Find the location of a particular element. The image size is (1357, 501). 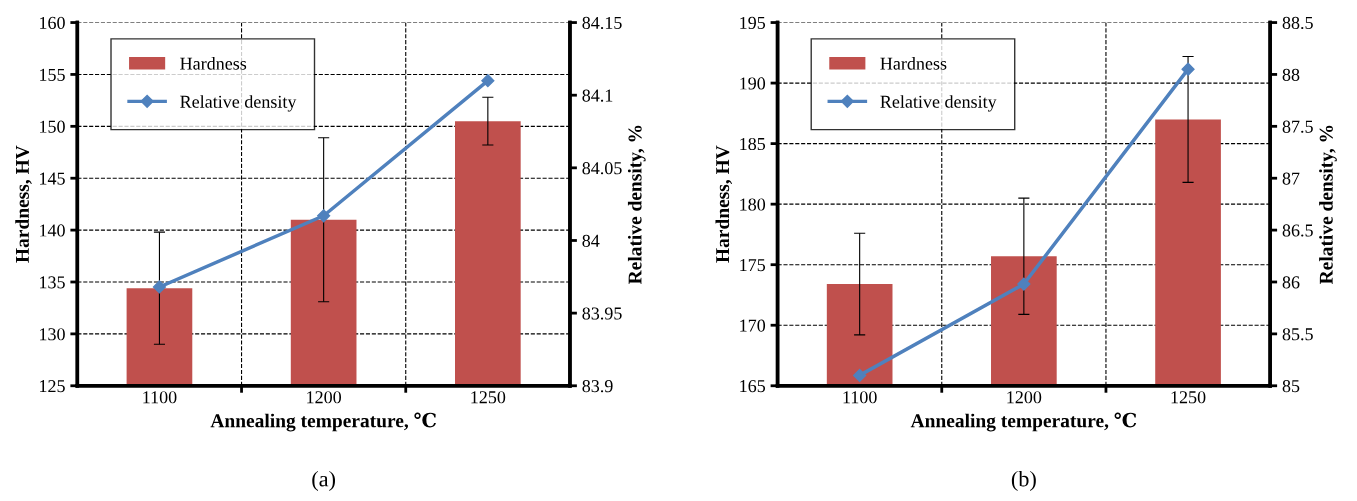

y2-tick-label: 86 is located at coordinates (1291, 282).